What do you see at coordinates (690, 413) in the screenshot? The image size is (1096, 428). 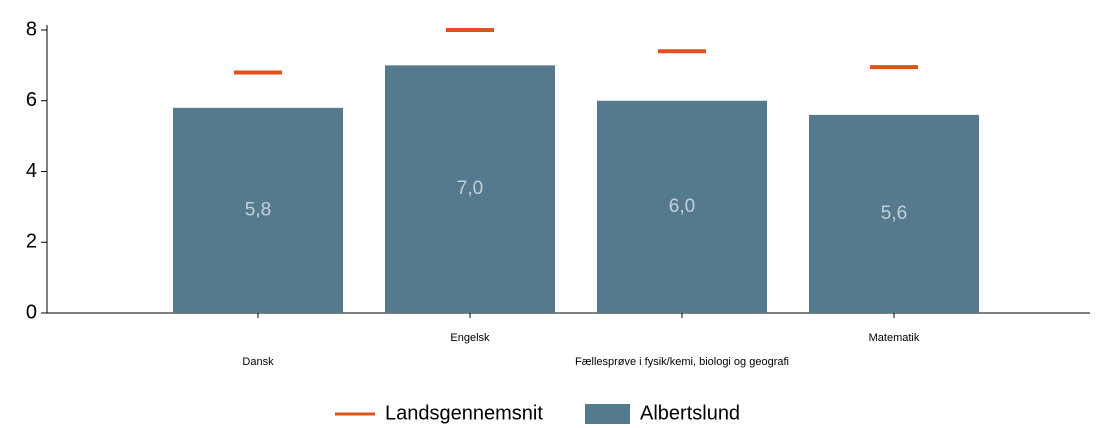 I see `legend-label: Albertslund` at bounding box center [690, 413].